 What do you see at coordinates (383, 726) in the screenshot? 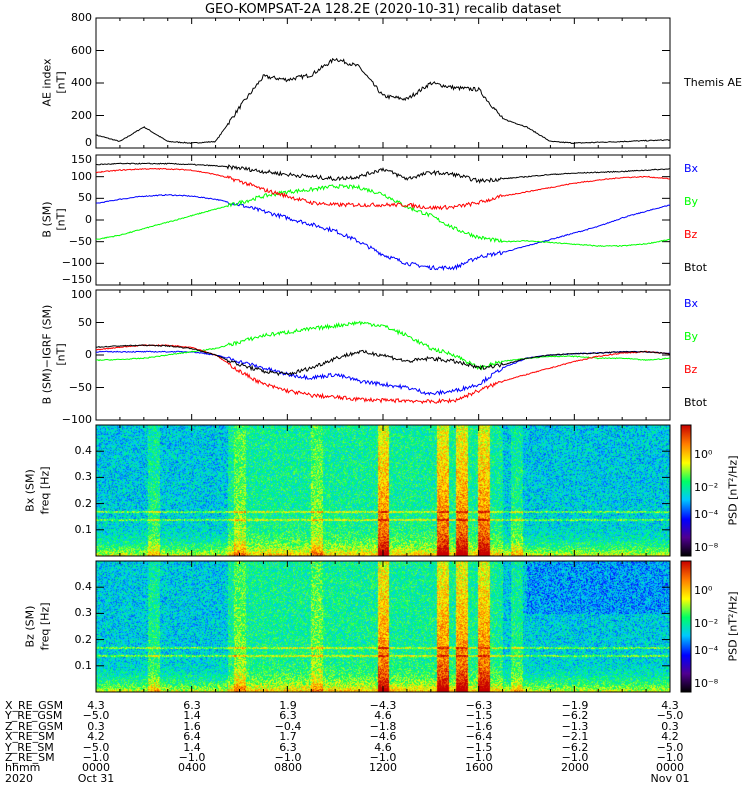
I see `ephemeris-cell: −1.8` at bounding box center [383, 726].